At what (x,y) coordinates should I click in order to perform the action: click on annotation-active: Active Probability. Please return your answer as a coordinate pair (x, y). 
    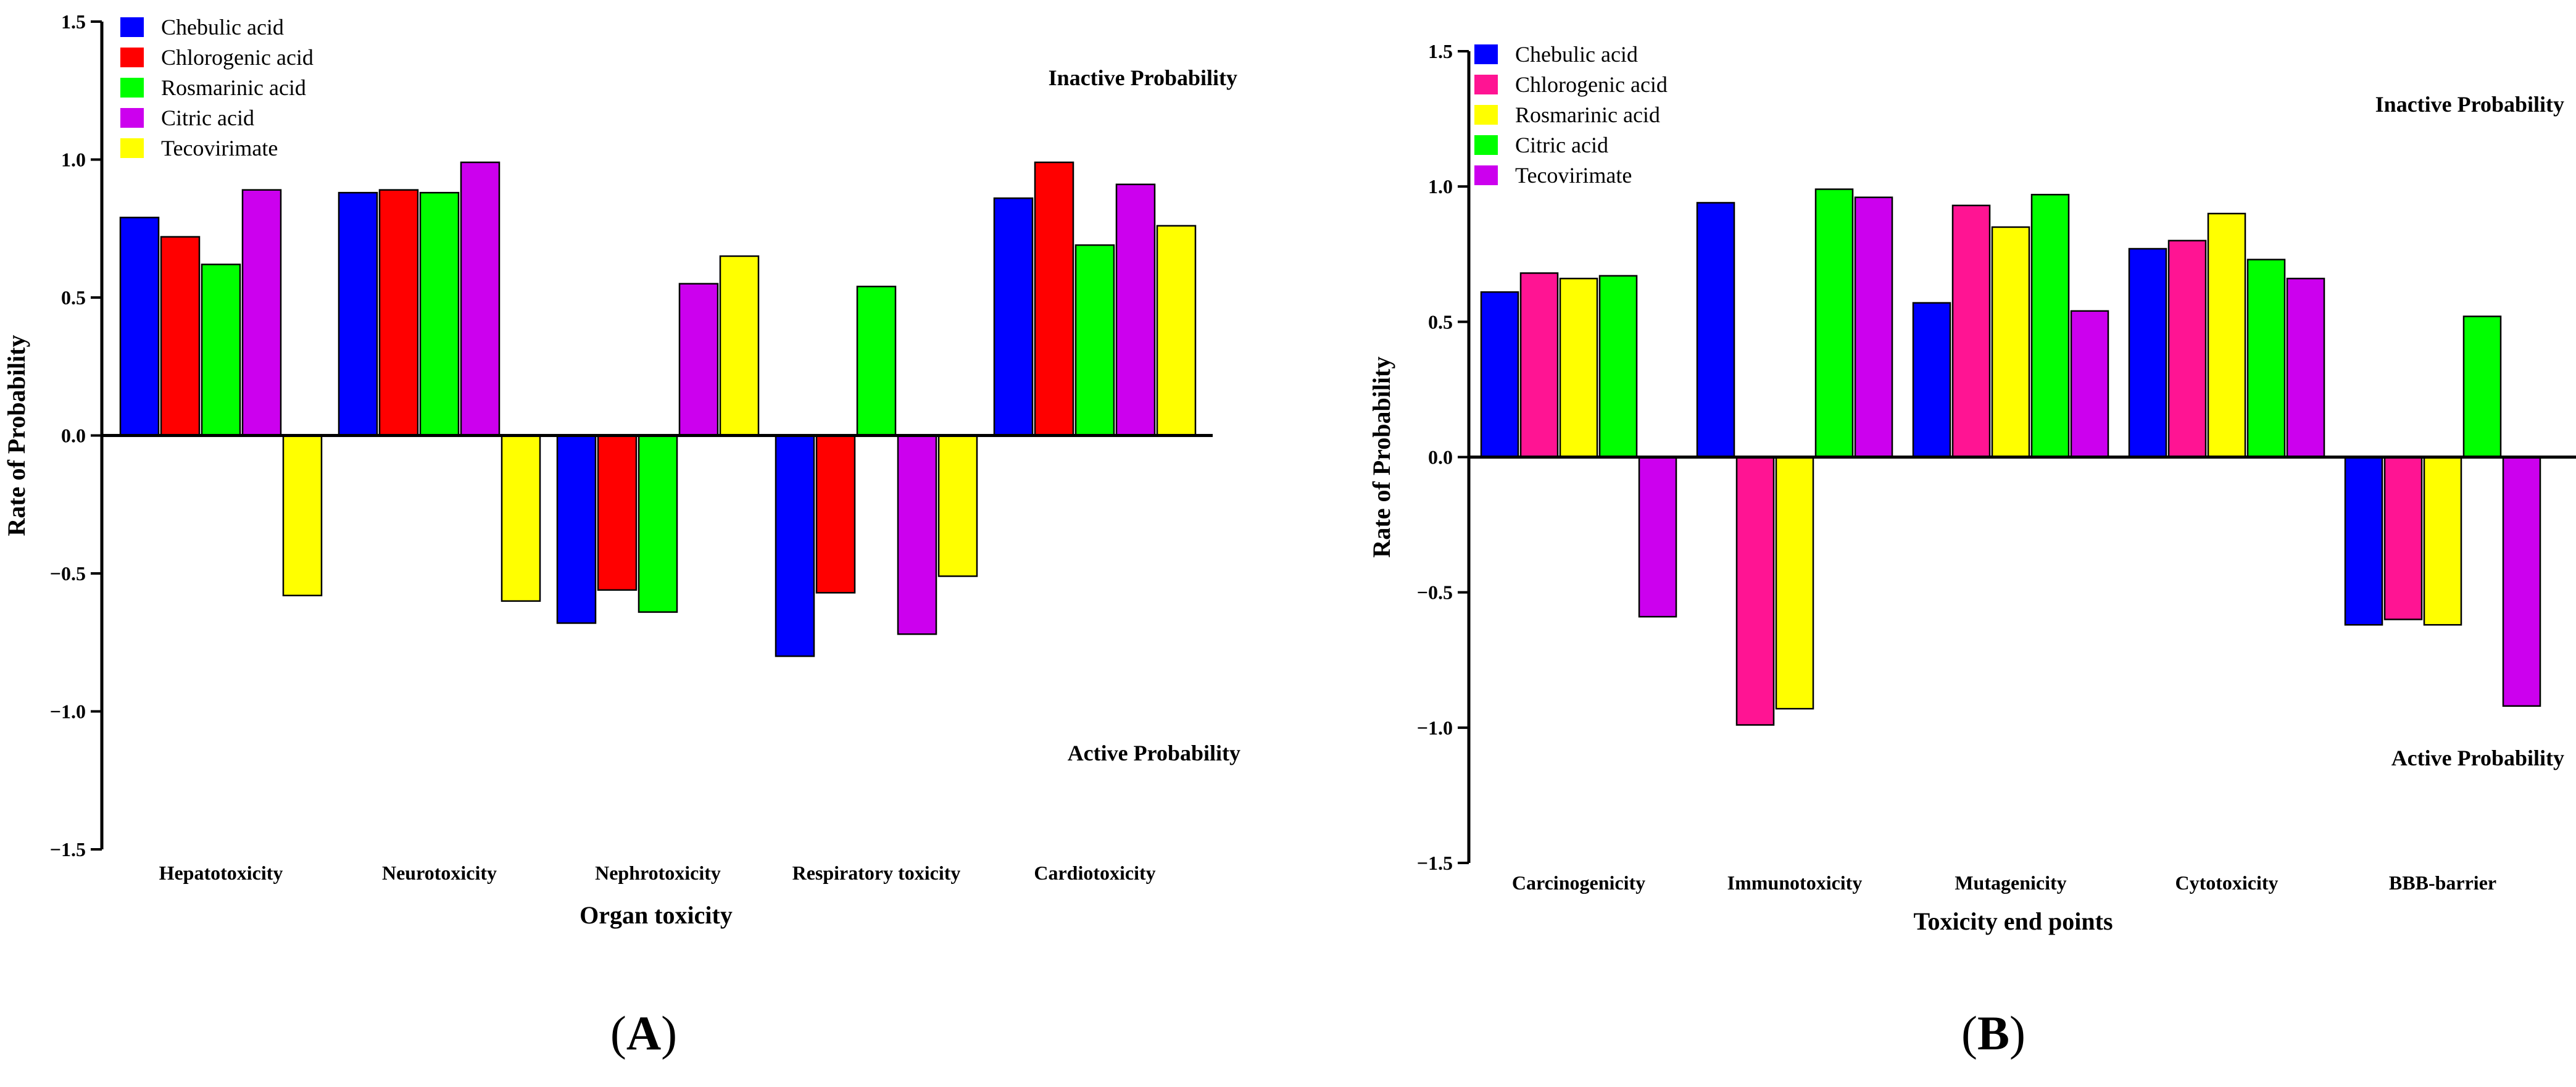
    Looking at the image, I should click on (2477, 758).